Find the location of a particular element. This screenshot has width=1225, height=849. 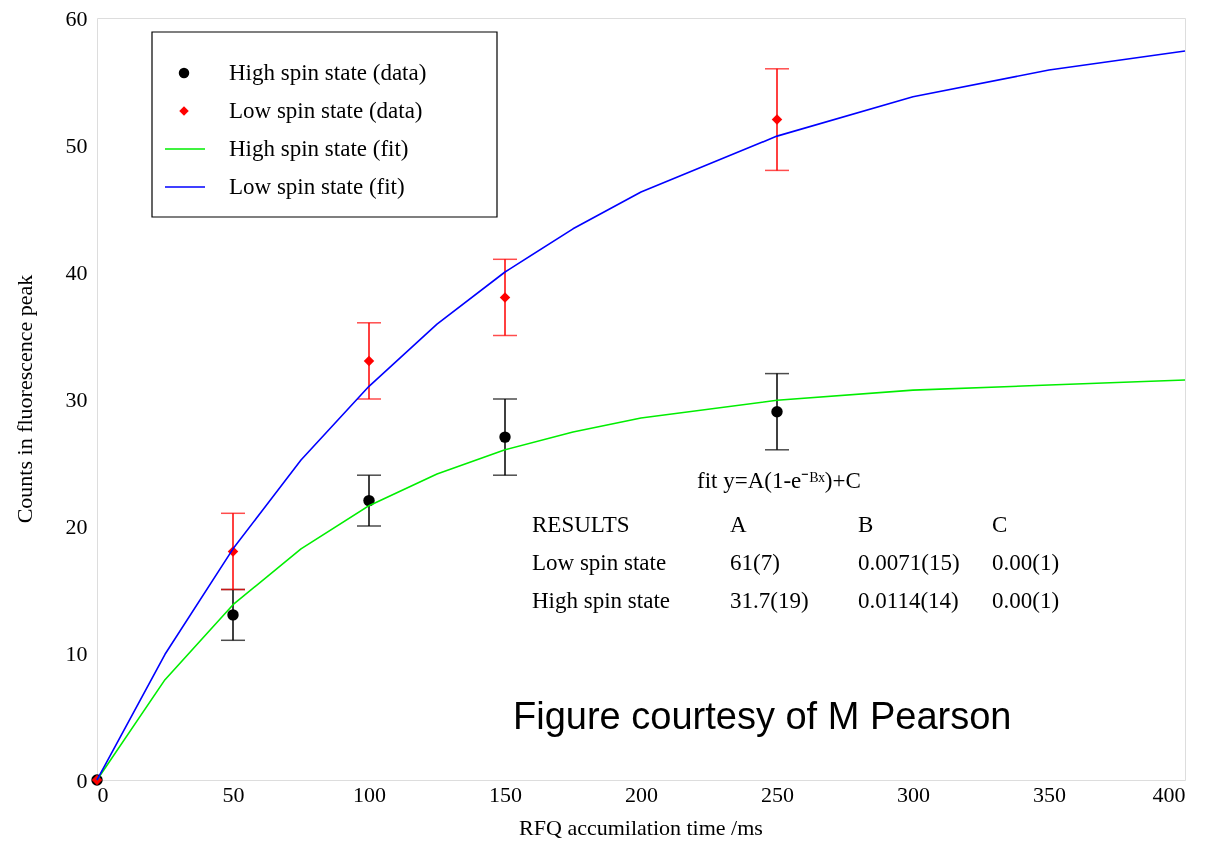

legend-label: High spin state (data) is located at coordinates (328, 72).